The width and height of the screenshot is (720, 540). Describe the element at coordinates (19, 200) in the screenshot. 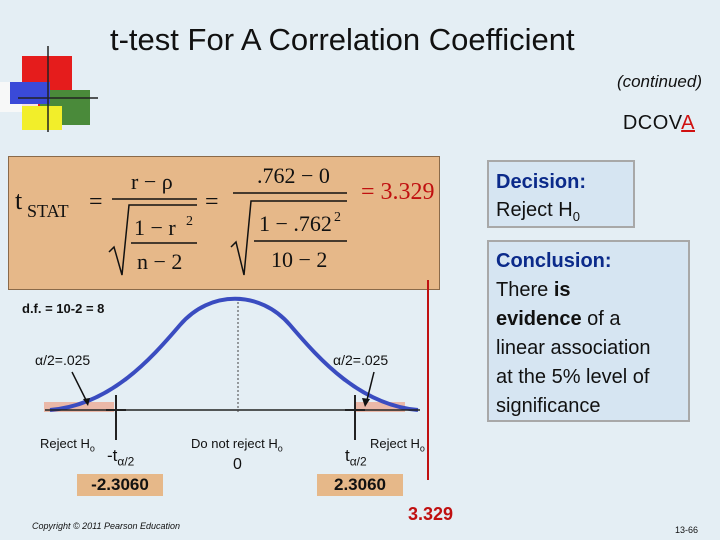

I see `formula-t: t` at that location.